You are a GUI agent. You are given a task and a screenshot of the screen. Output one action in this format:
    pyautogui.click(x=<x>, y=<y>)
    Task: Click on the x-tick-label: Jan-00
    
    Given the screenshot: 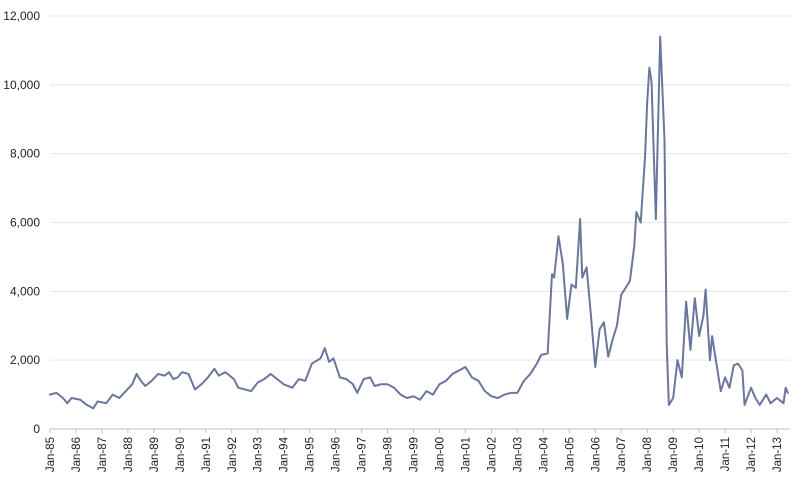 What is the action you would take?
    pyautogui.click(x=440, y=454)
    